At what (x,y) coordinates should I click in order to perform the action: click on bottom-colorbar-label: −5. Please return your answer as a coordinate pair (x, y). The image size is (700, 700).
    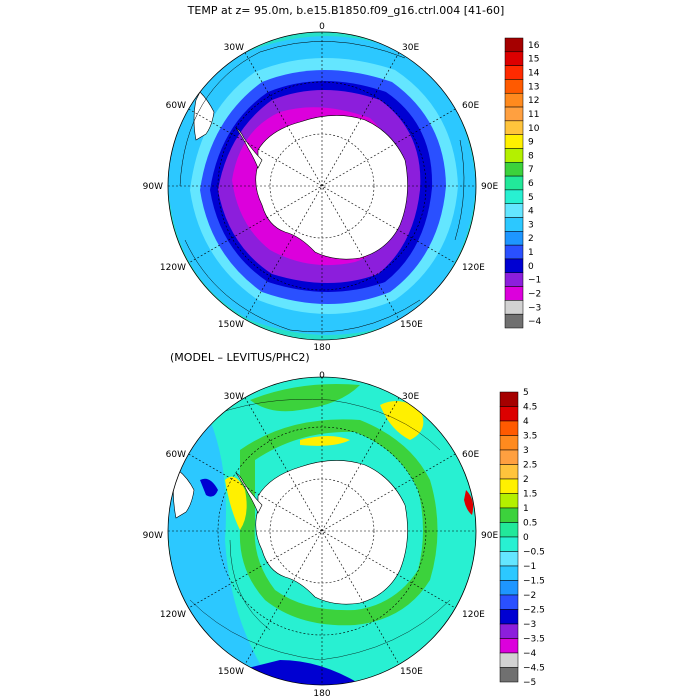
    Looking at the image, I should click on (529, 683).